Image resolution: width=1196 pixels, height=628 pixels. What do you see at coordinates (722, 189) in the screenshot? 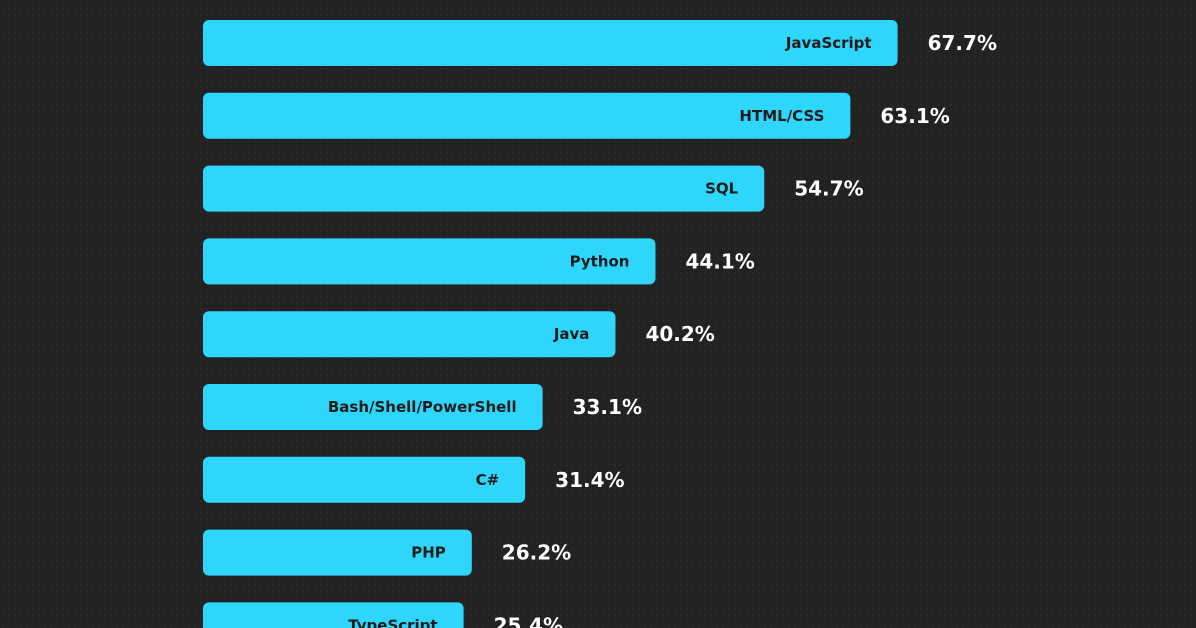
I see `bar-label-sql: SQL` at bounding box center [722, 189].